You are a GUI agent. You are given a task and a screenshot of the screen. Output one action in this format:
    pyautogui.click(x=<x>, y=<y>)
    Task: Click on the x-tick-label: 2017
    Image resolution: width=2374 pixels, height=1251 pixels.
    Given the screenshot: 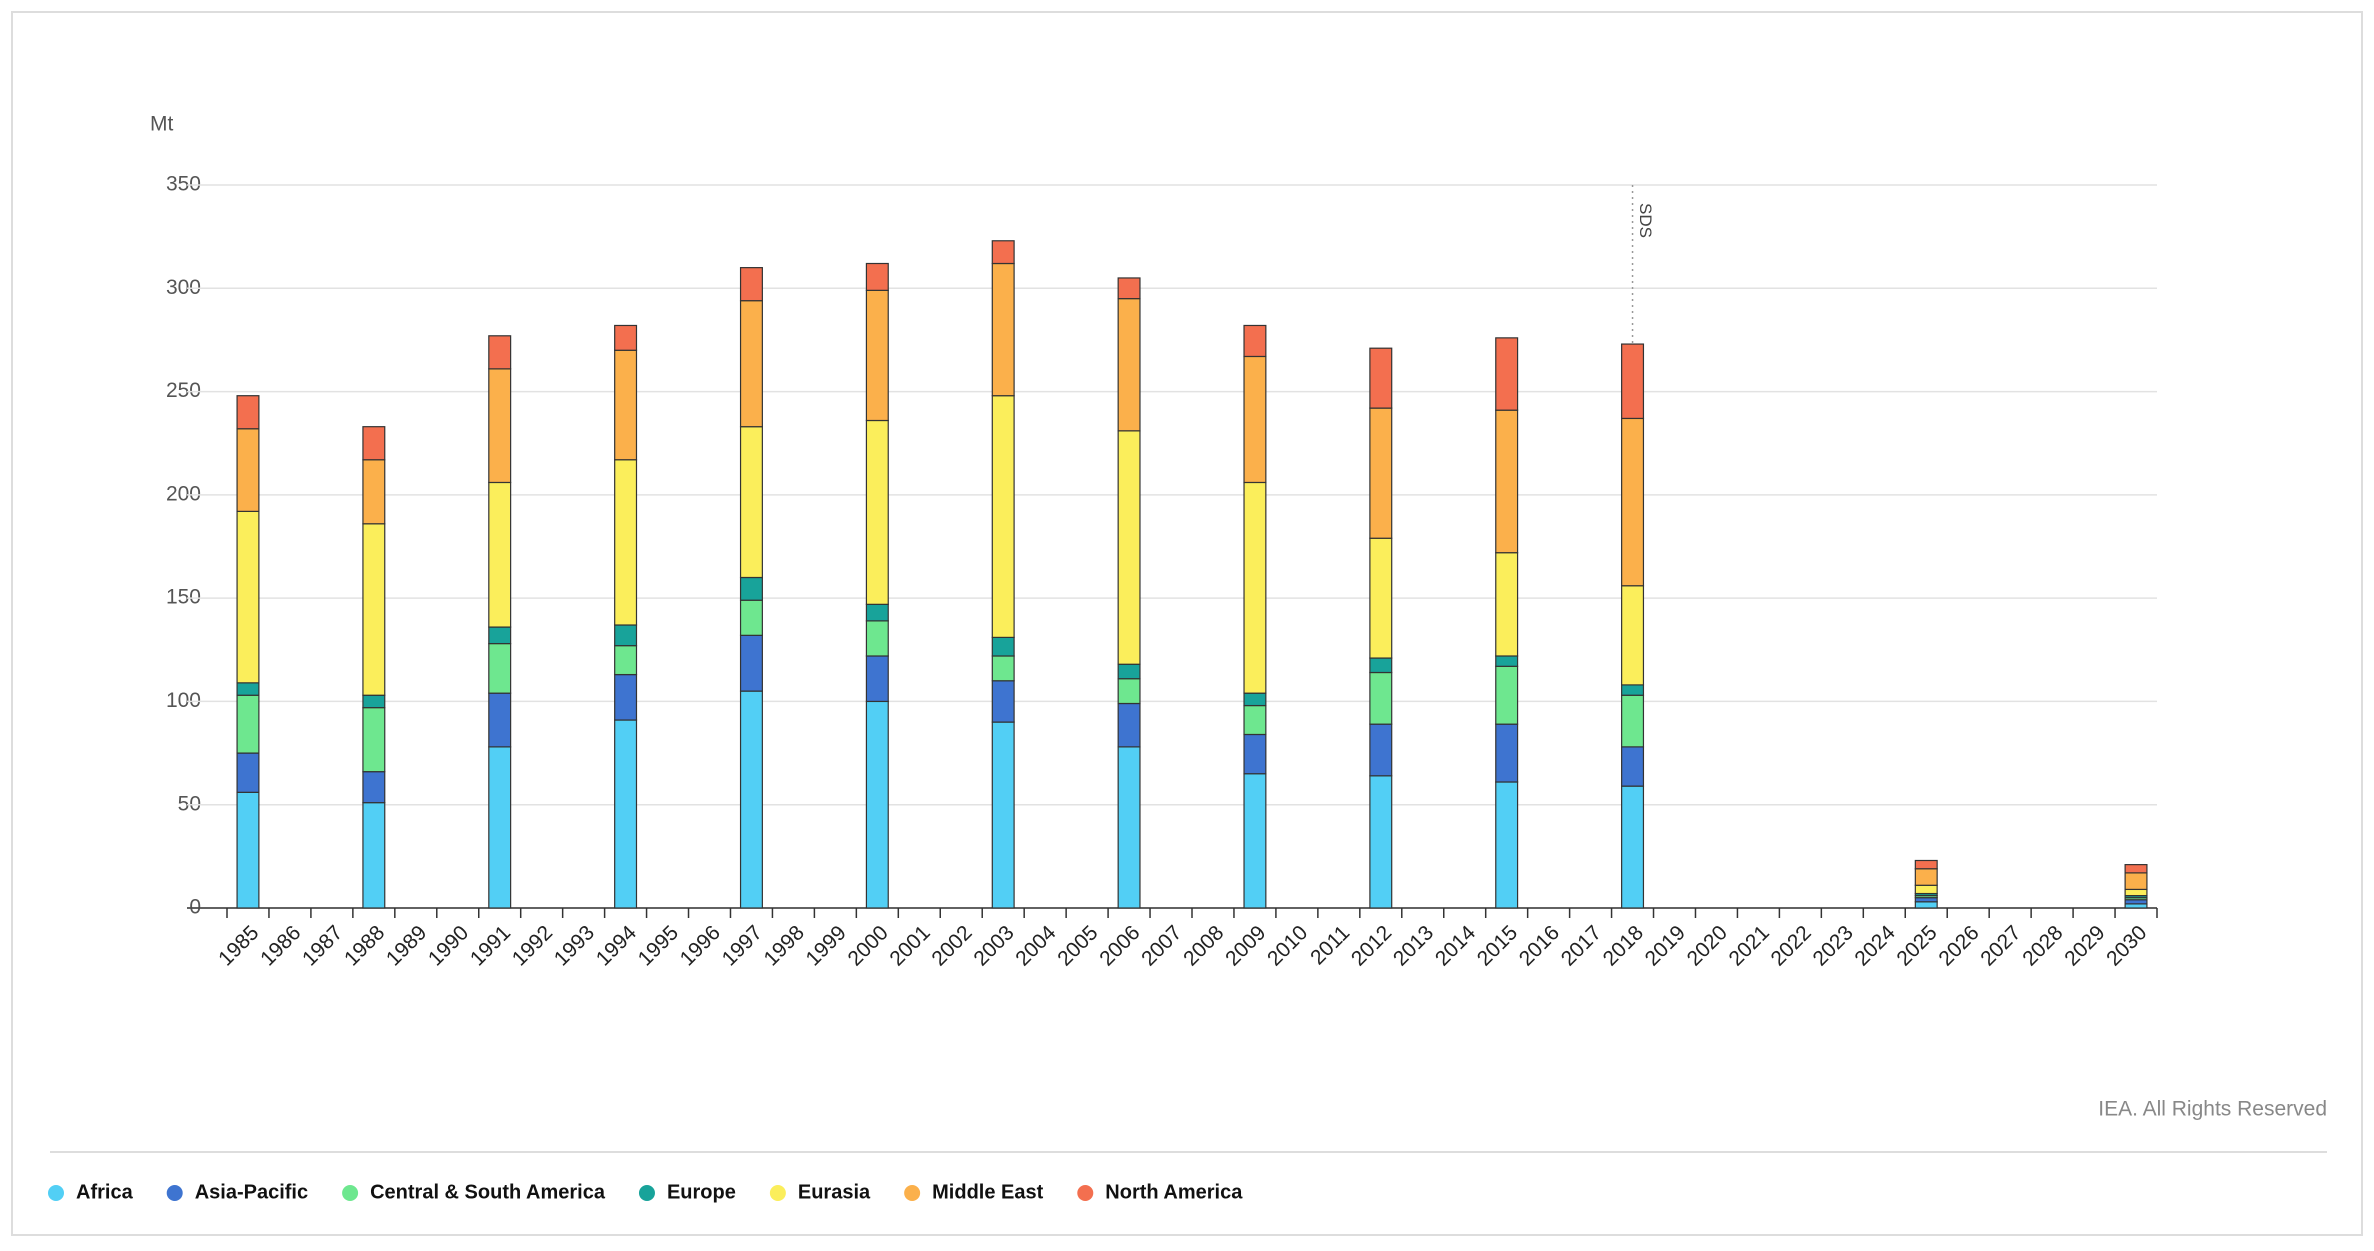 What is the action you would take?
    pyautogui.click(x=1581, y=945)
    